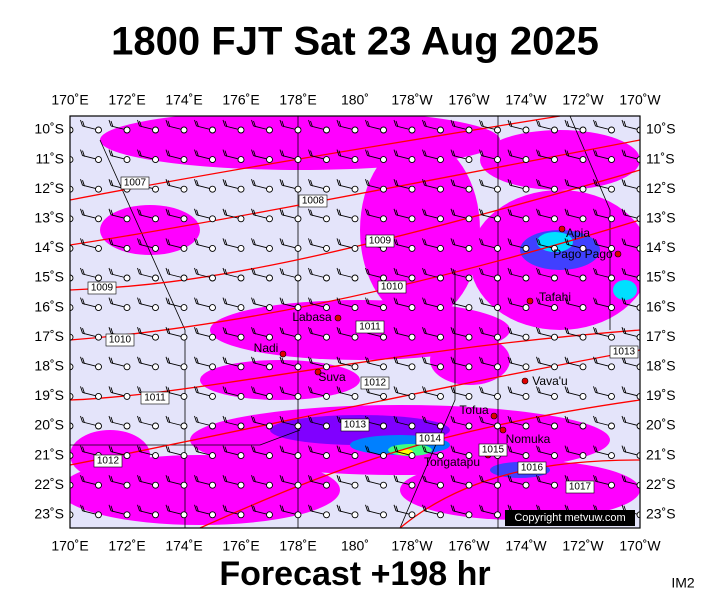 The height and width of the screenshot is (600, 711). What do you see at coordinates (624, 352) in the screenshot?
I see `isobar-label: 1013` at bounding box center [624, 352].